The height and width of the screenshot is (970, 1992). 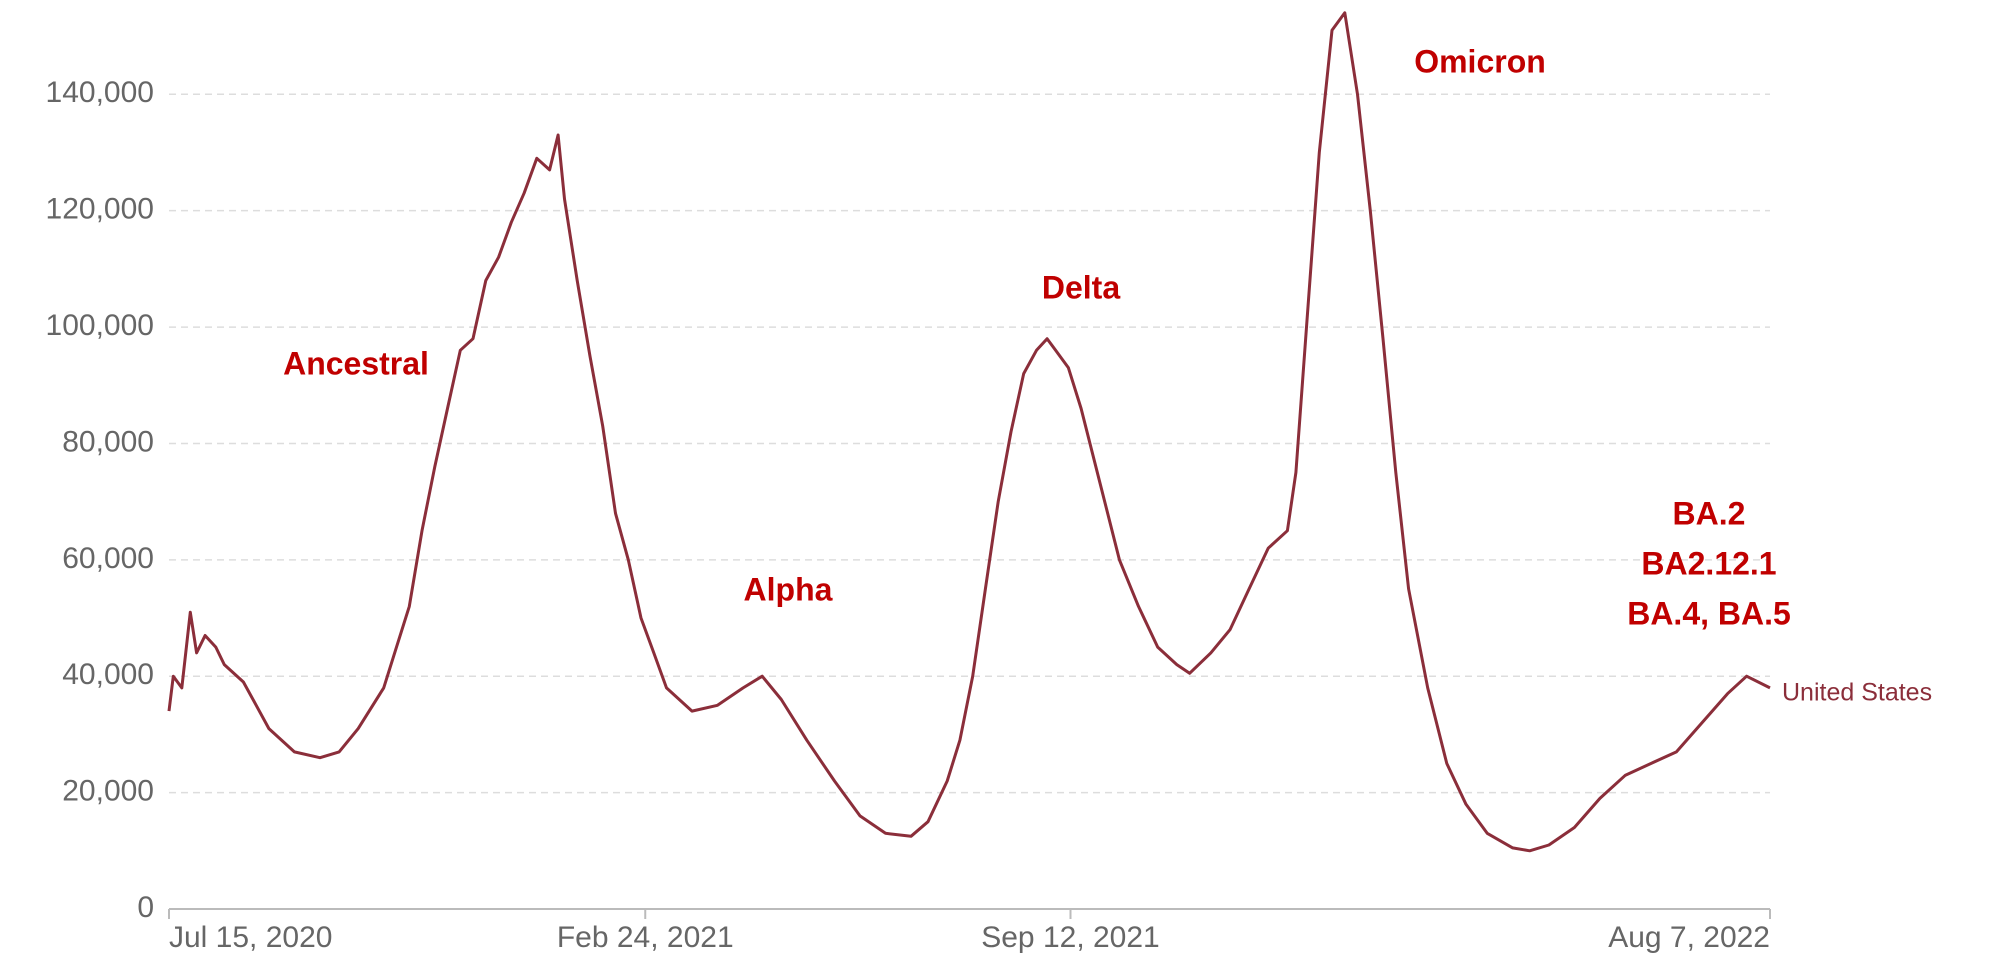 What do you see at coordinates (356, 363) in the screenshot?
I see `annotation: Ancestral` at bounding box center [356, 363].